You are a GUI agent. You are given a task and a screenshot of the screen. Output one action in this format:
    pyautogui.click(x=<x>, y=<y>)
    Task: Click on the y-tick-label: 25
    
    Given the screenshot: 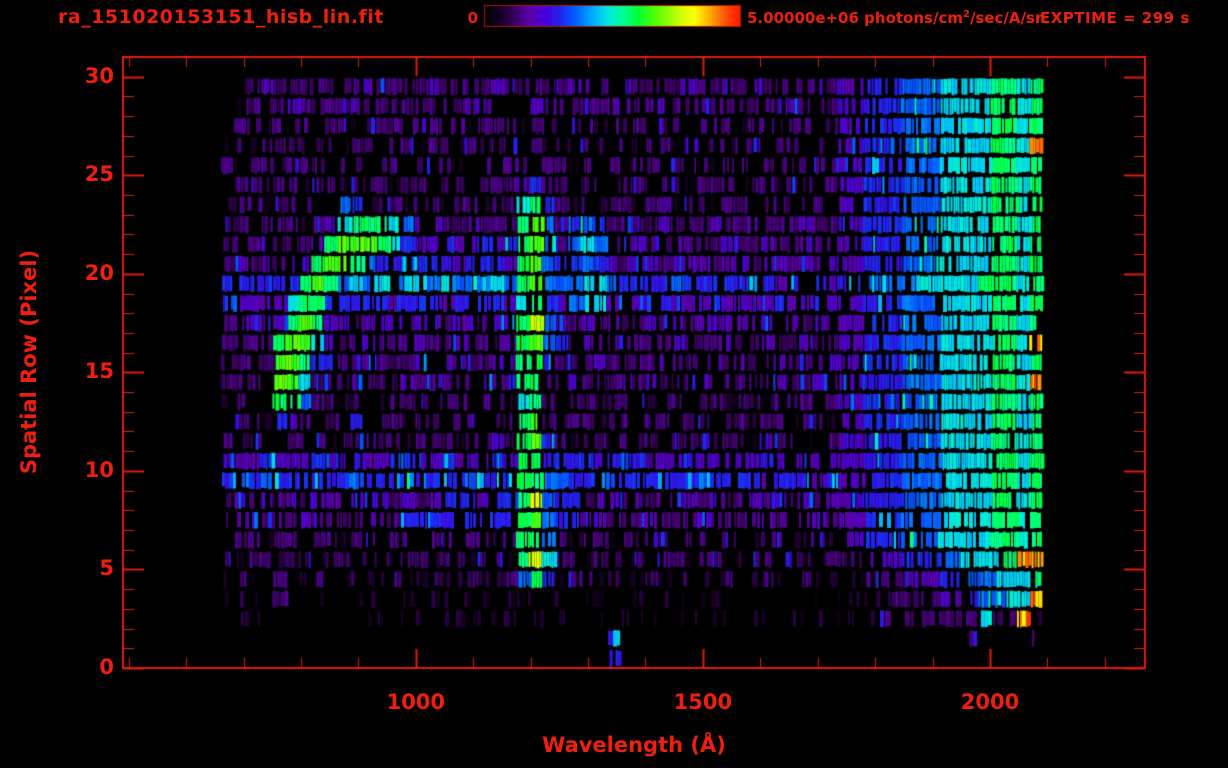 What is the action you would take?
    pyautogui.click(x=99, y=174)
    